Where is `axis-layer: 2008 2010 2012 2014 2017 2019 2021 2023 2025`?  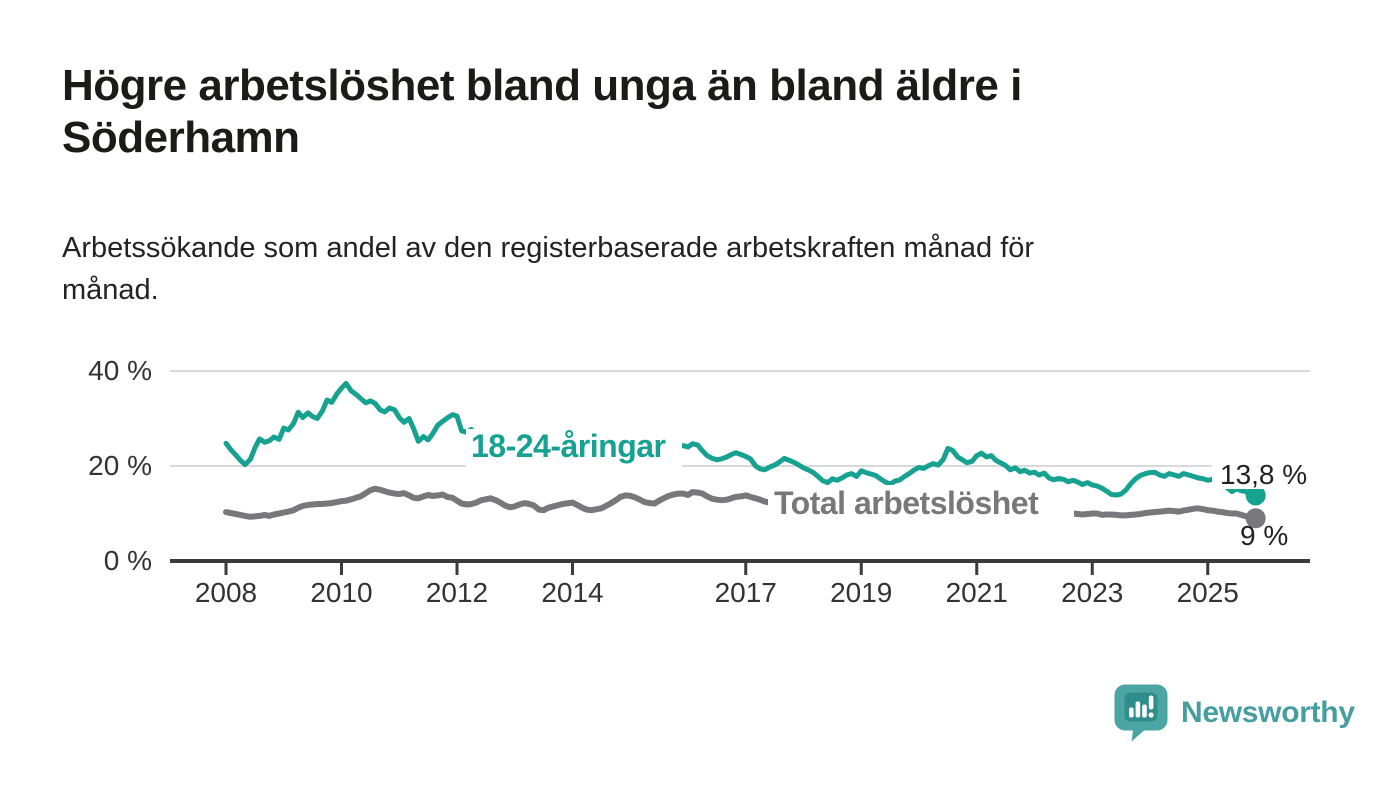
axis-layer: 2008 2010 2012 2014 2017 2019 2021 2023 2025 is located at coordinates (740, 583).